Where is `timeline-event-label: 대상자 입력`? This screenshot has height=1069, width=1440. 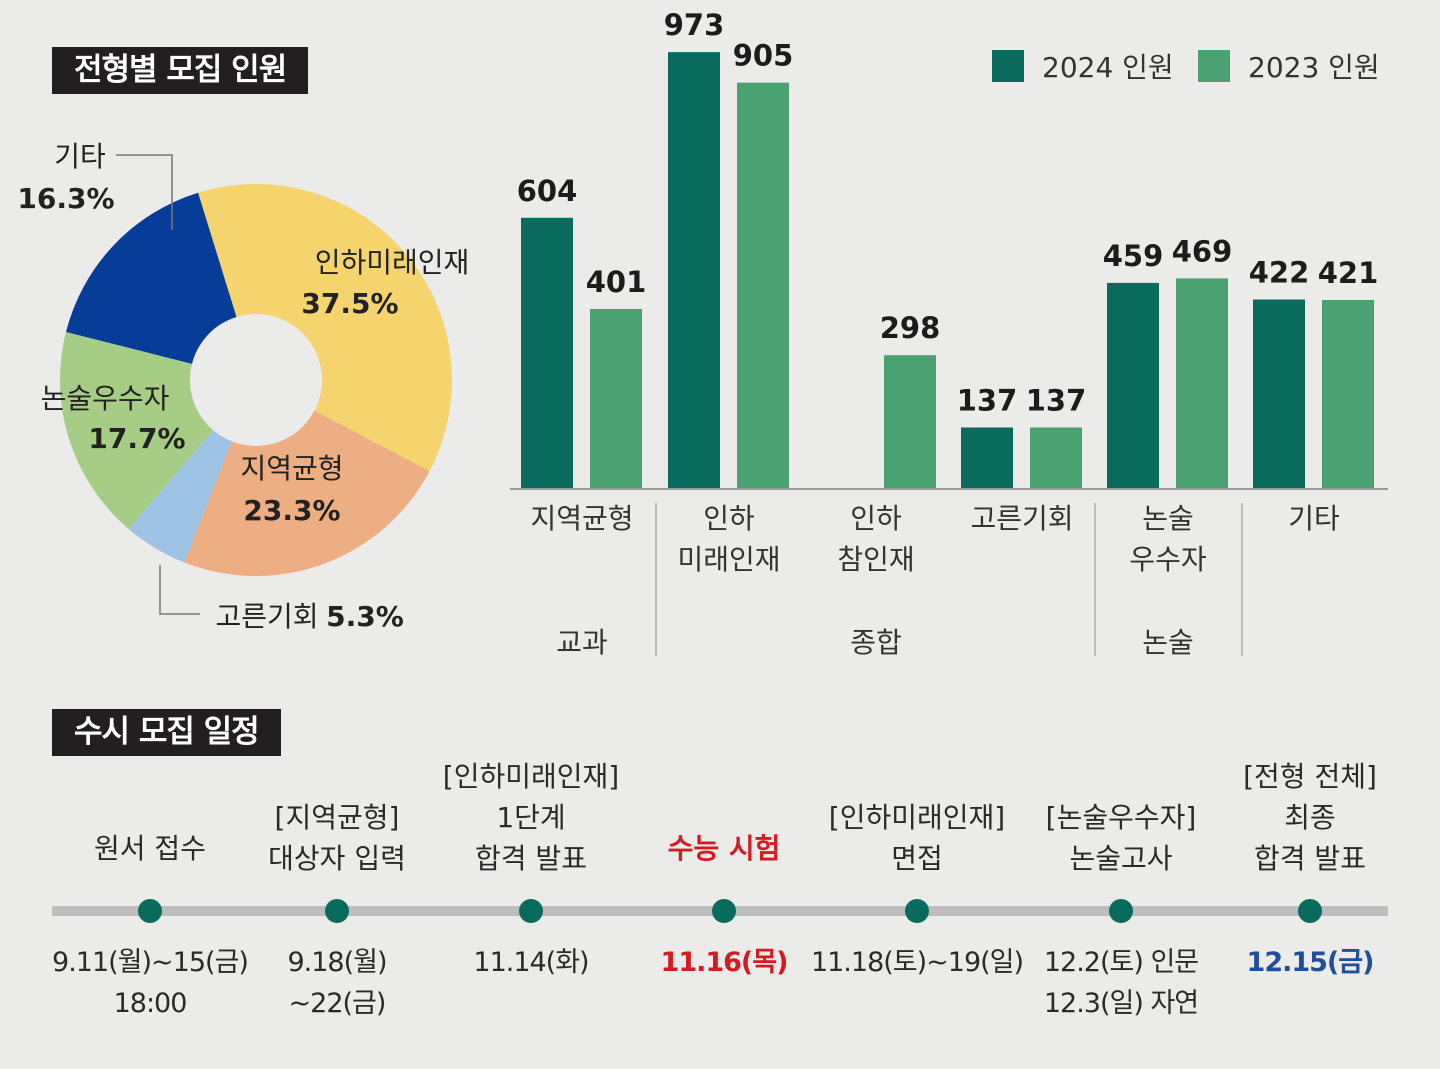 timeline-event-label: 대상자 입력 is located at coordinates (337, 858).